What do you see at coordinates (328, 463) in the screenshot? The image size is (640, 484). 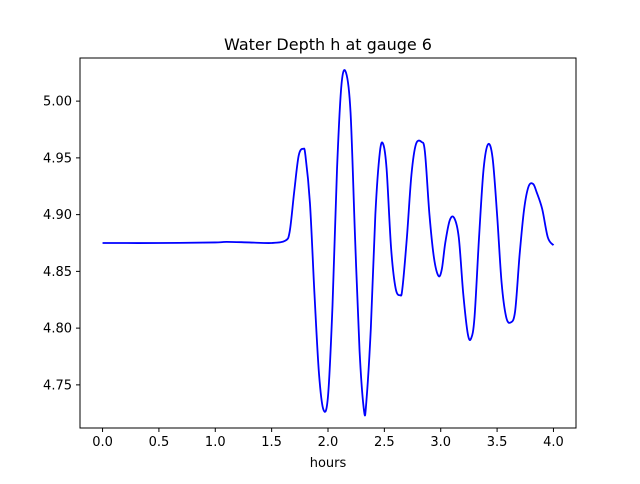 I see `x-axis-label: hours` at bounding box center [328, 463].